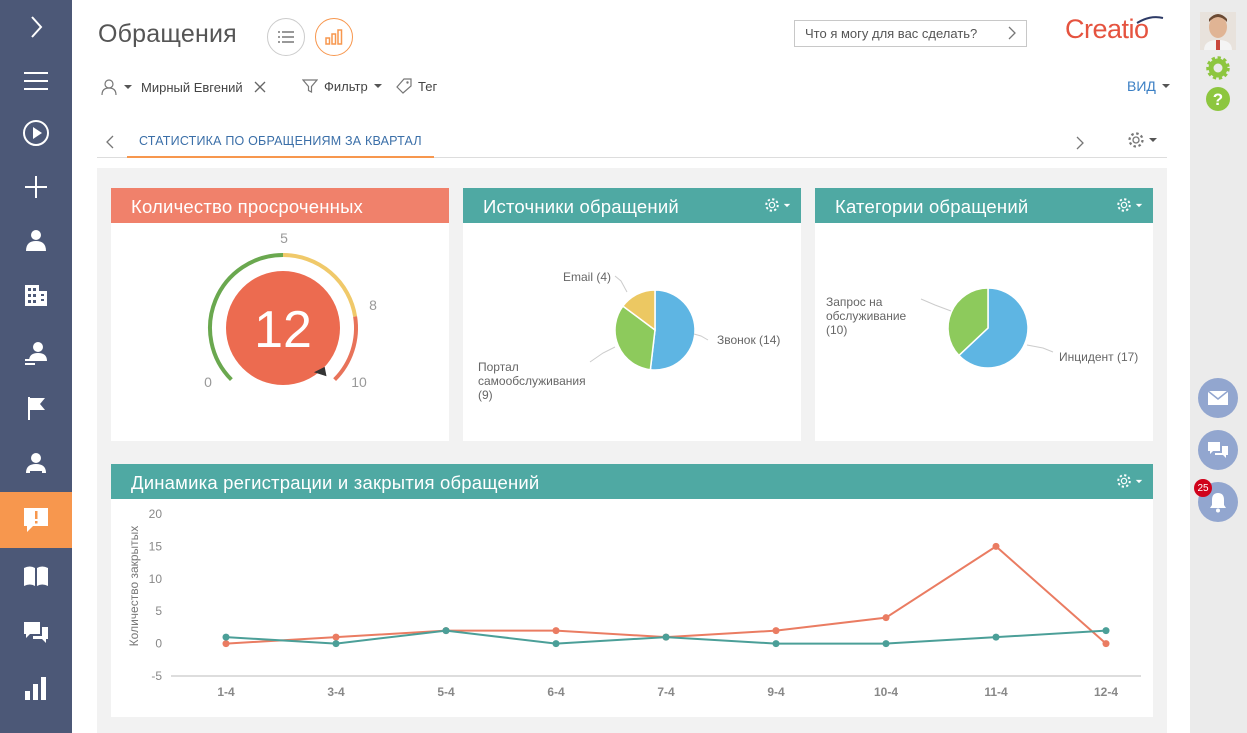  Describe the element at coordinates (36, 187) in the screenshot. I see `plus-icon` at that location.